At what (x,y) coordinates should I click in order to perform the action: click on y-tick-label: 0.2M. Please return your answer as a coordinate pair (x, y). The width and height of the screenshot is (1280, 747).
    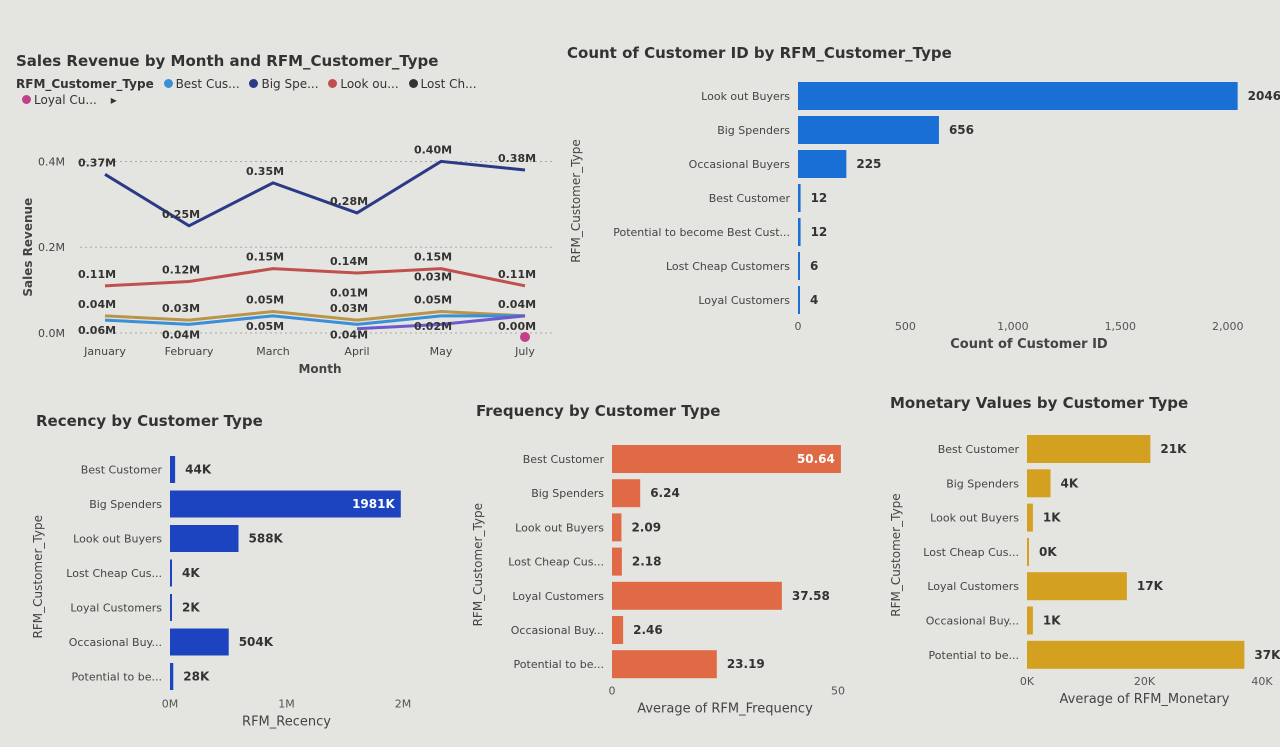
    Looking at the image, I should click on (51, 247).